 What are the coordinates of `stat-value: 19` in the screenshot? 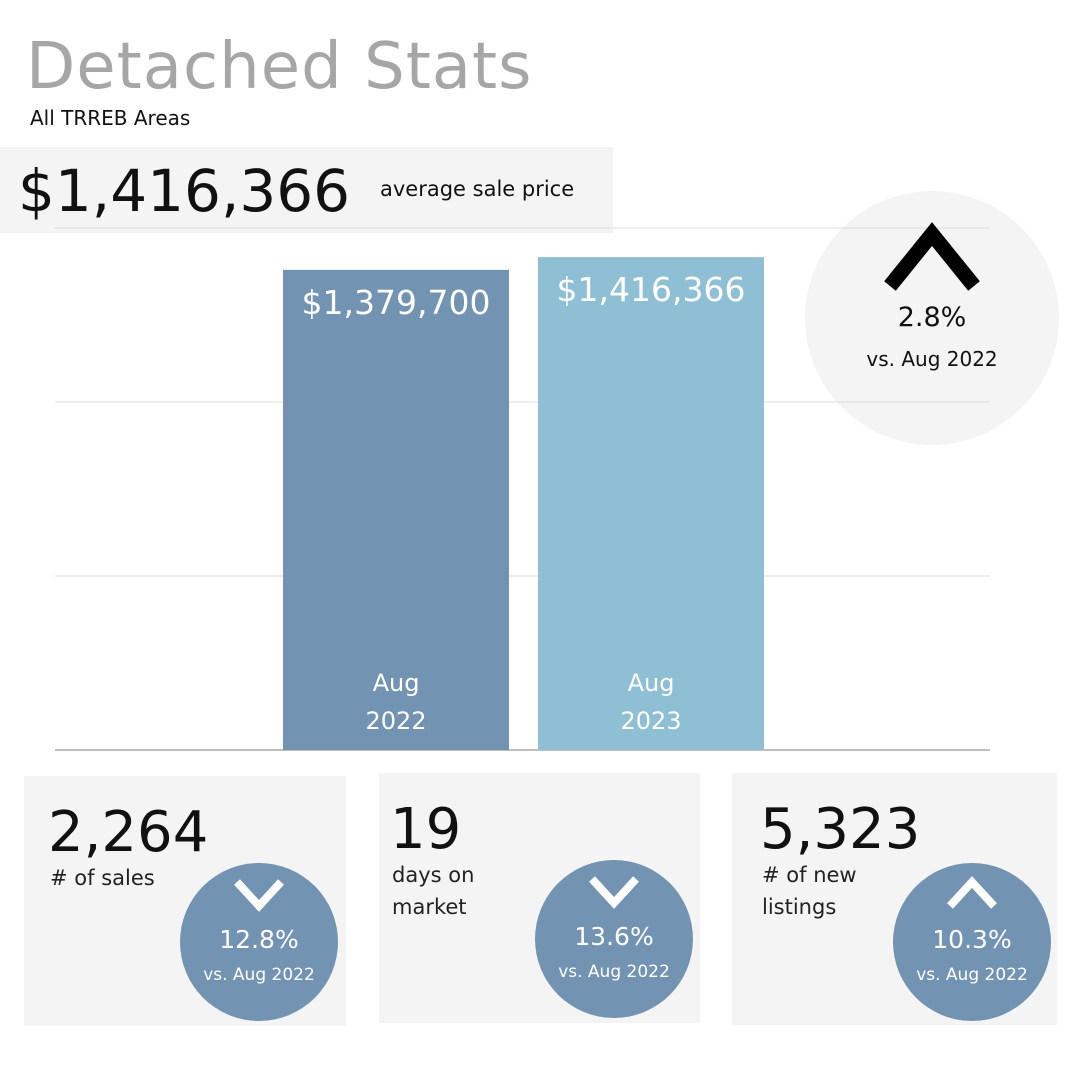 It's located at (426, 829).